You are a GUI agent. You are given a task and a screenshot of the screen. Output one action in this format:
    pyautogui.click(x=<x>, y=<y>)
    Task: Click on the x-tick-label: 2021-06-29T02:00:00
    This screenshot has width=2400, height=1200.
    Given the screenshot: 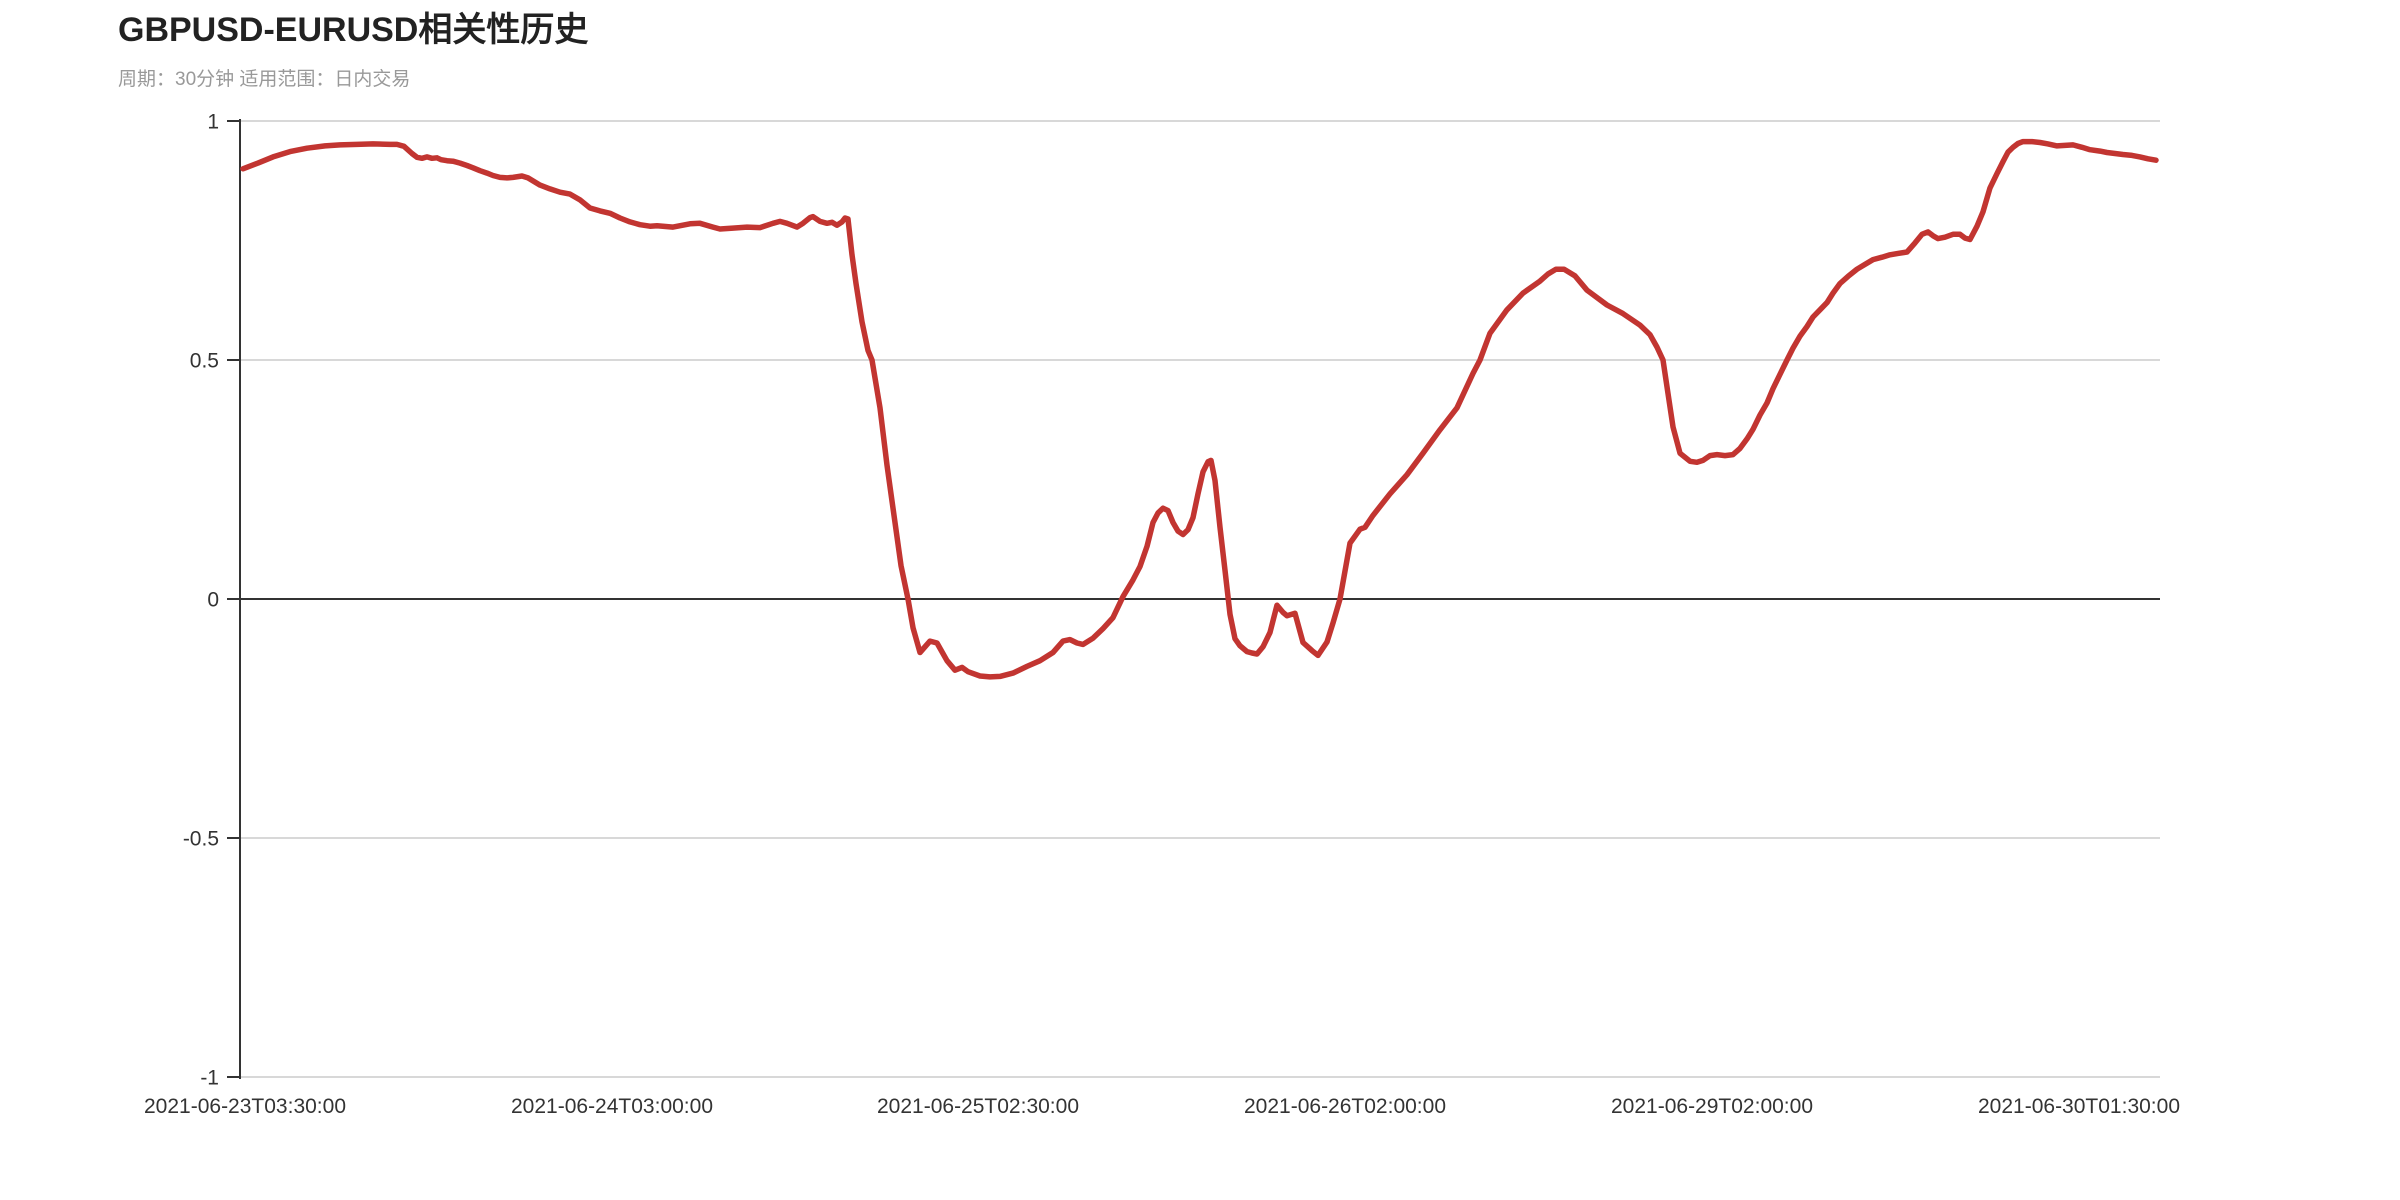 What is the action you would take?
    pyautogui.click(x=1712, y=1106)
    